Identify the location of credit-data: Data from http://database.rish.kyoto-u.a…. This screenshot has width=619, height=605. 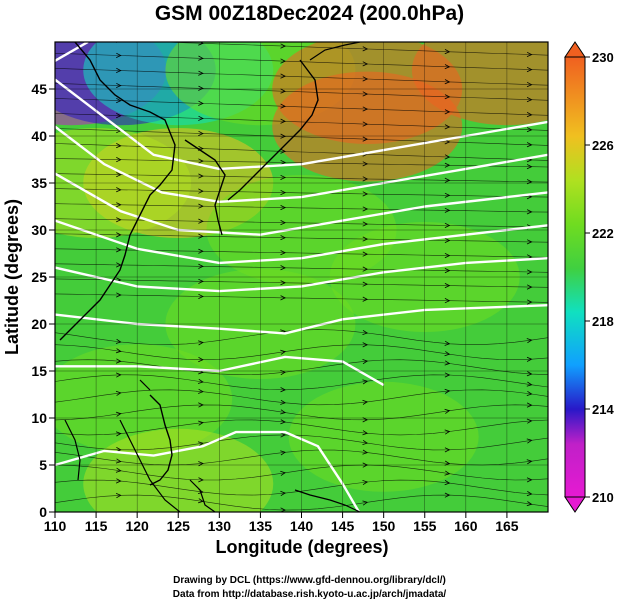
(309, 594).